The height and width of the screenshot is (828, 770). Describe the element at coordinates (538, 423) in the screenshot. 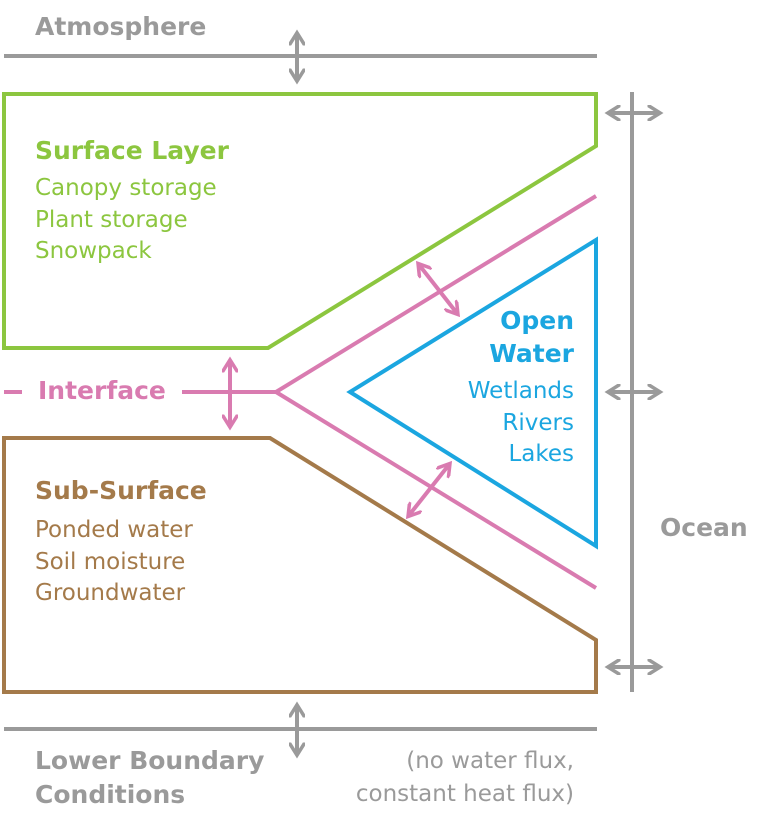

I see `open-water-item: Rivers` at that location.